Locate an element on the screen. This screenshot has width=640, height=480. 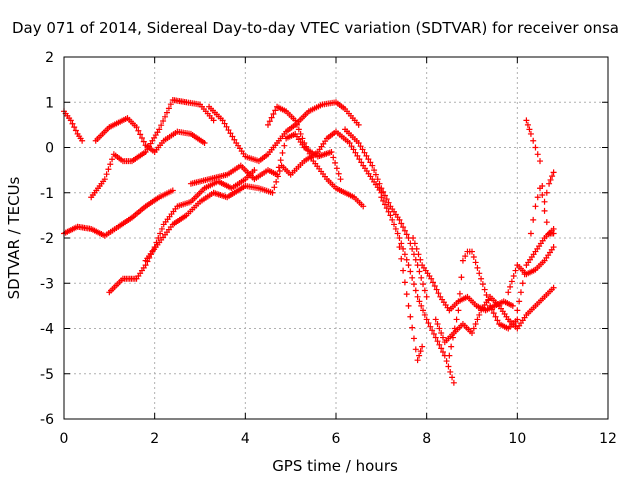
x-tick-label: 8 is located at coordinates (426, 439).